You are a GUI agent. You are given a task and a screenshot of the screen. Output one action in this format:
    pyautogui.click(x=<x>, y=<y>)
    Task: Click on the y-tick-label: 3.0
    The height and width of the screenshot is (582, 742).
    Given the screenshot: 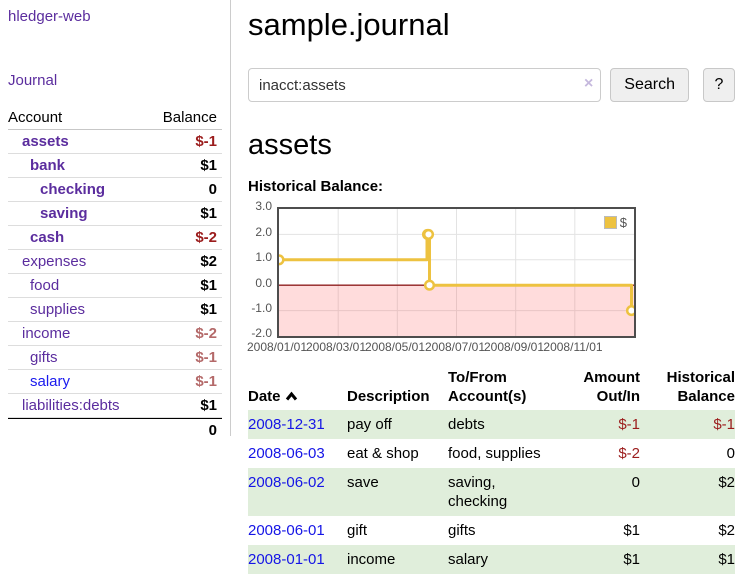 What is the action you would take?
    pyautogui.click(x=263, y=206)
    